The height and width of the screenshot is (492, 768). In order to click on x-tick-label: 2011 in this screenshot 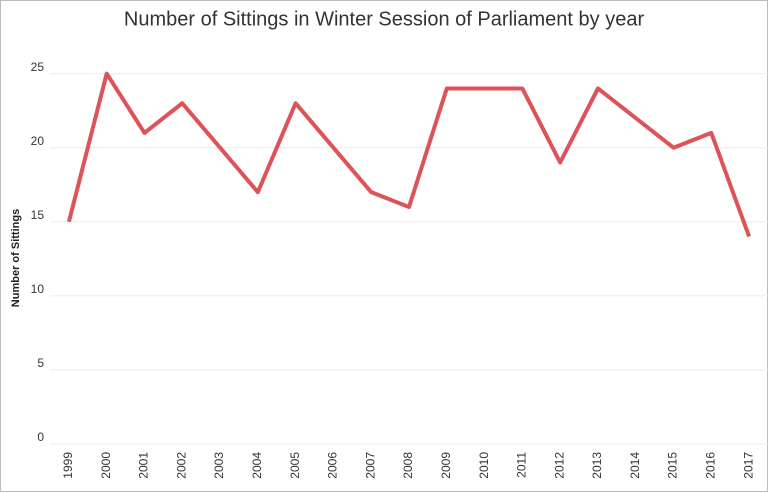, I will do `click(522, 465)`.